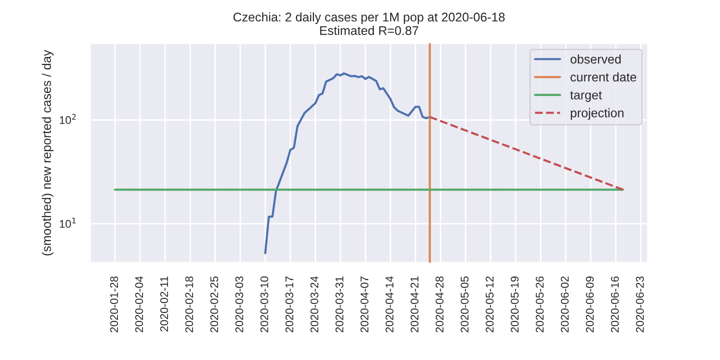  I want to click on line-series, so click(347, 163).